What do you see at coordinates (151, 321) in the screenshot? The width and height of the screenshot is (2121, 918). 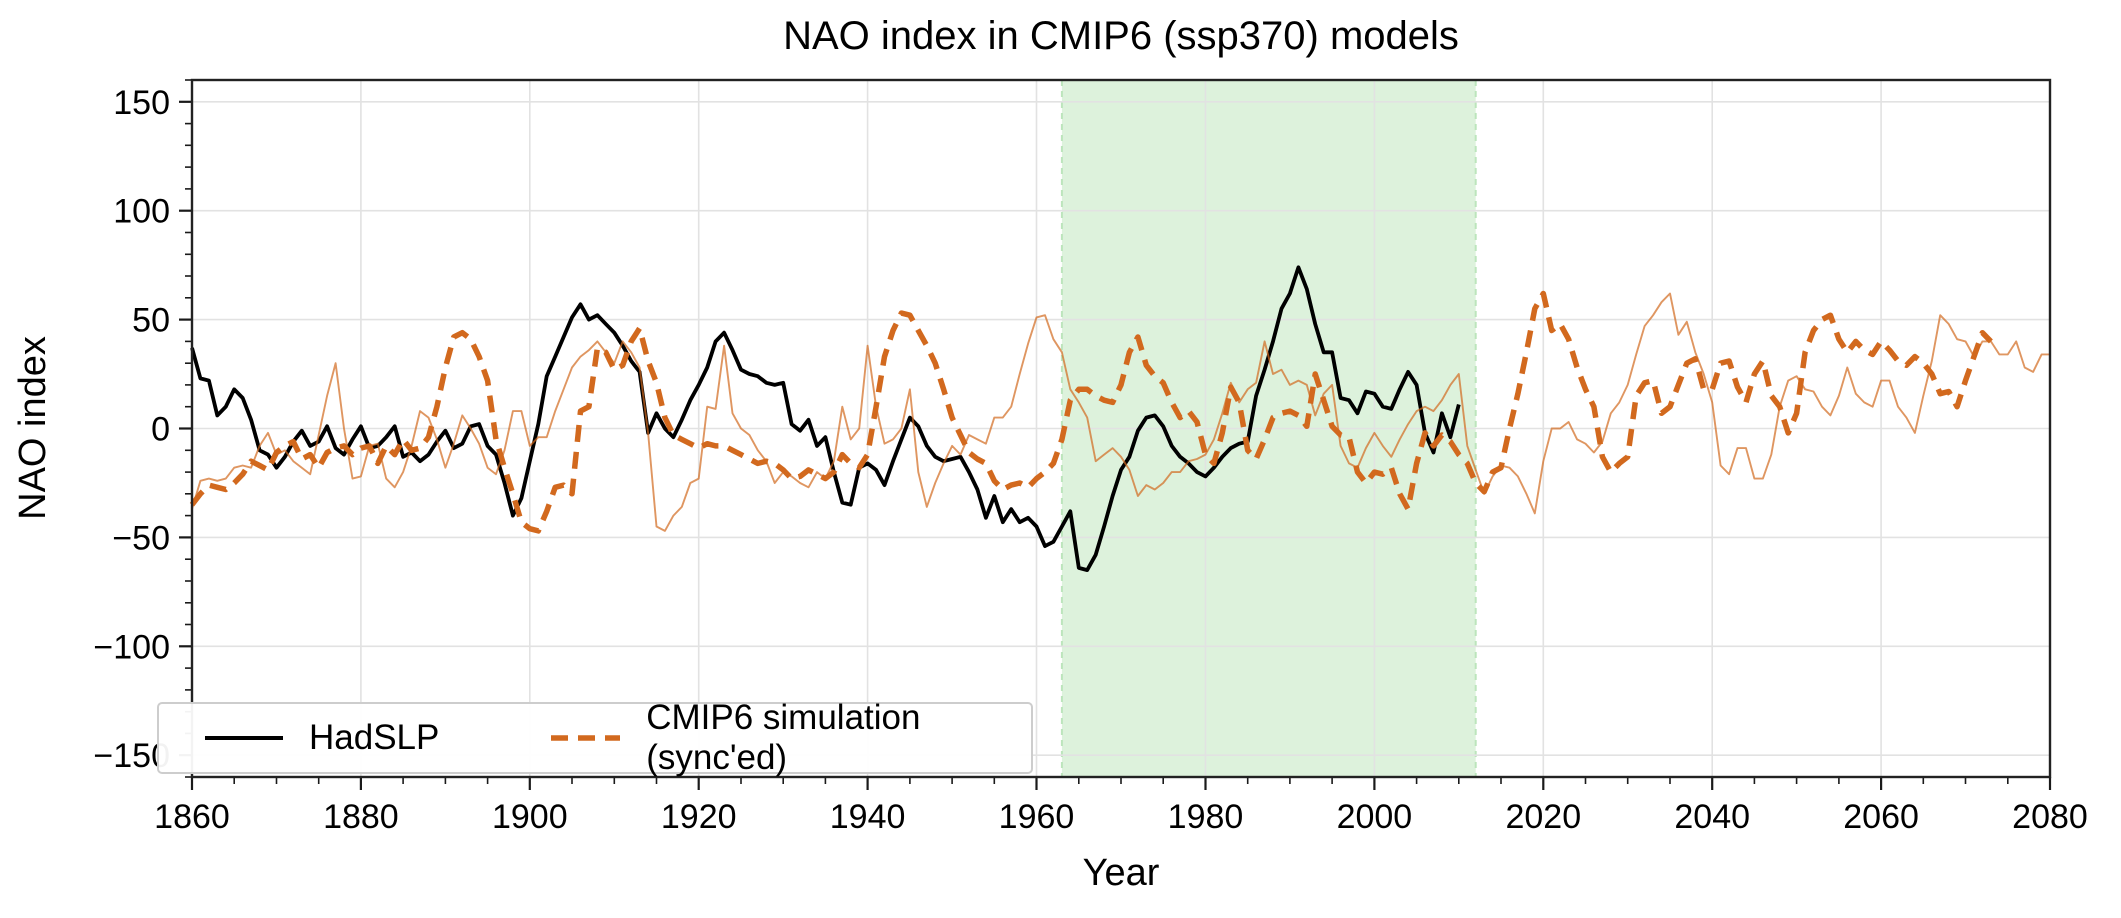 I see `y-tick-label: 50` at bounding box center [151, 321].